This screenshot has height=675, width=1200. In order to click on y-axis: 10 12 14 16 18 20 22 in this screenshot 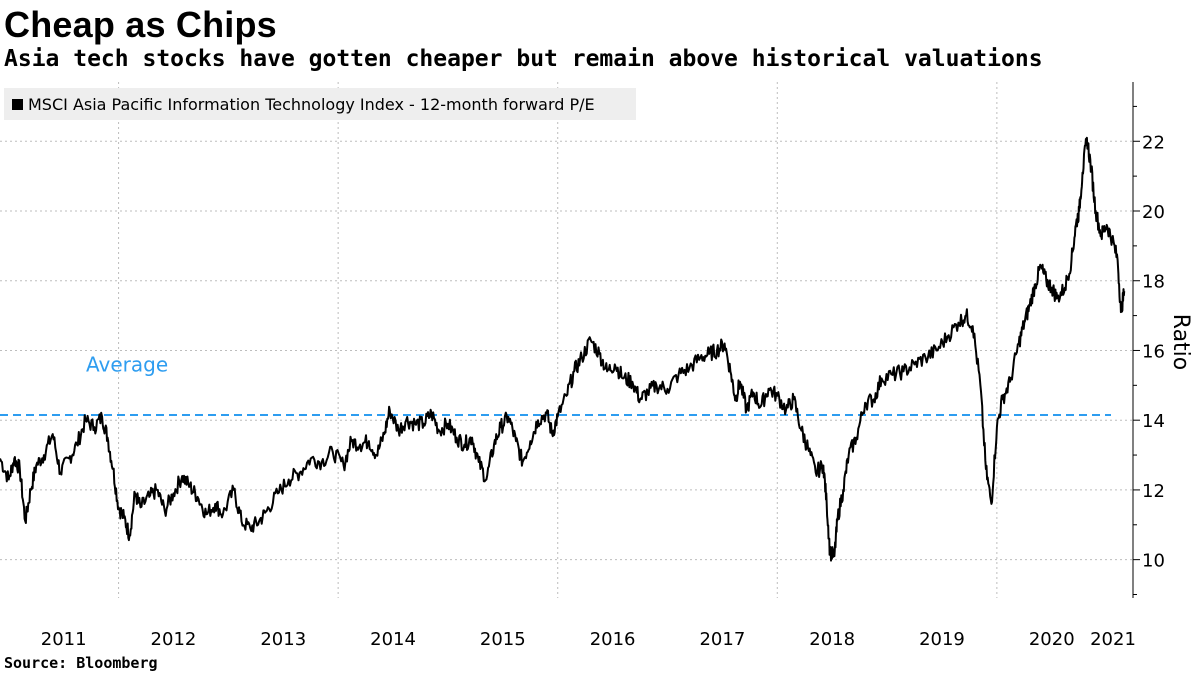, I will do `click(1148, 340)`.